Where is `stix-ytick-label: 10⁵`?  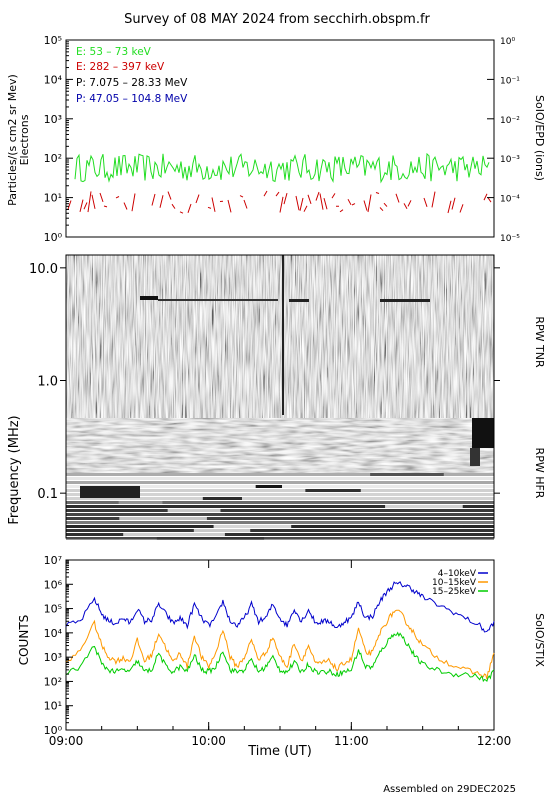 stix-ytick-label: 10⁵ is located at coordinates (53, 609).